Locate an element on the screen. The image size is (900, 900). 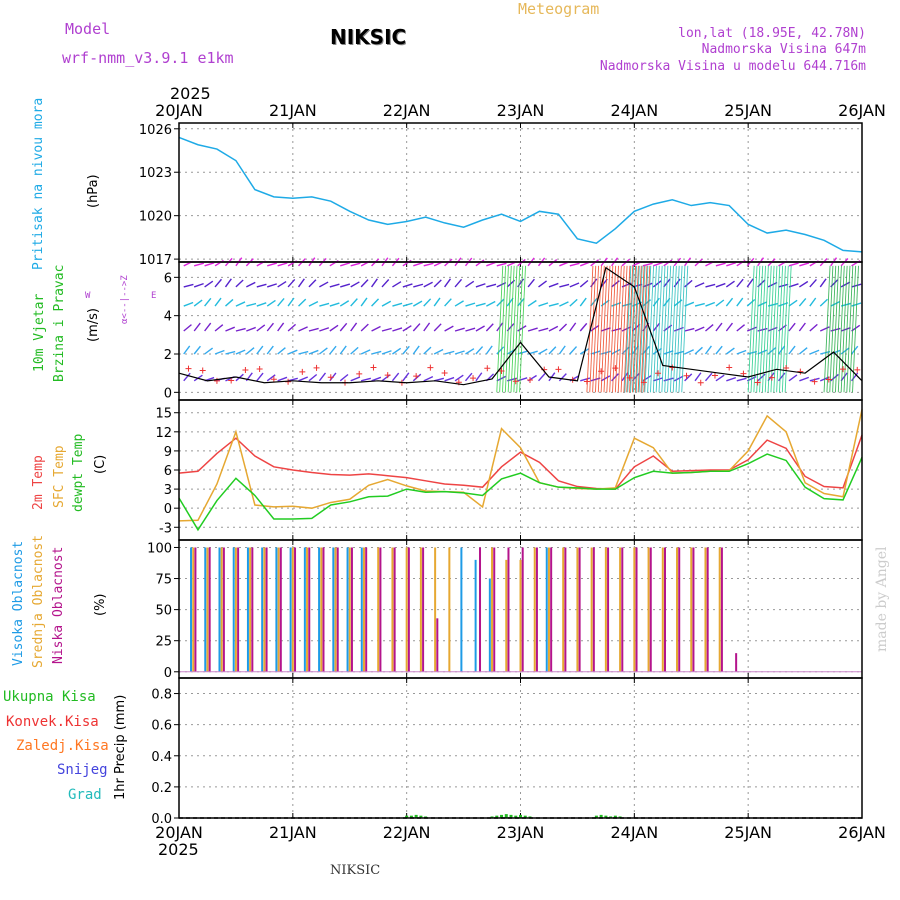
footer-station: NIKSIC is located at coordinates (355, 870).